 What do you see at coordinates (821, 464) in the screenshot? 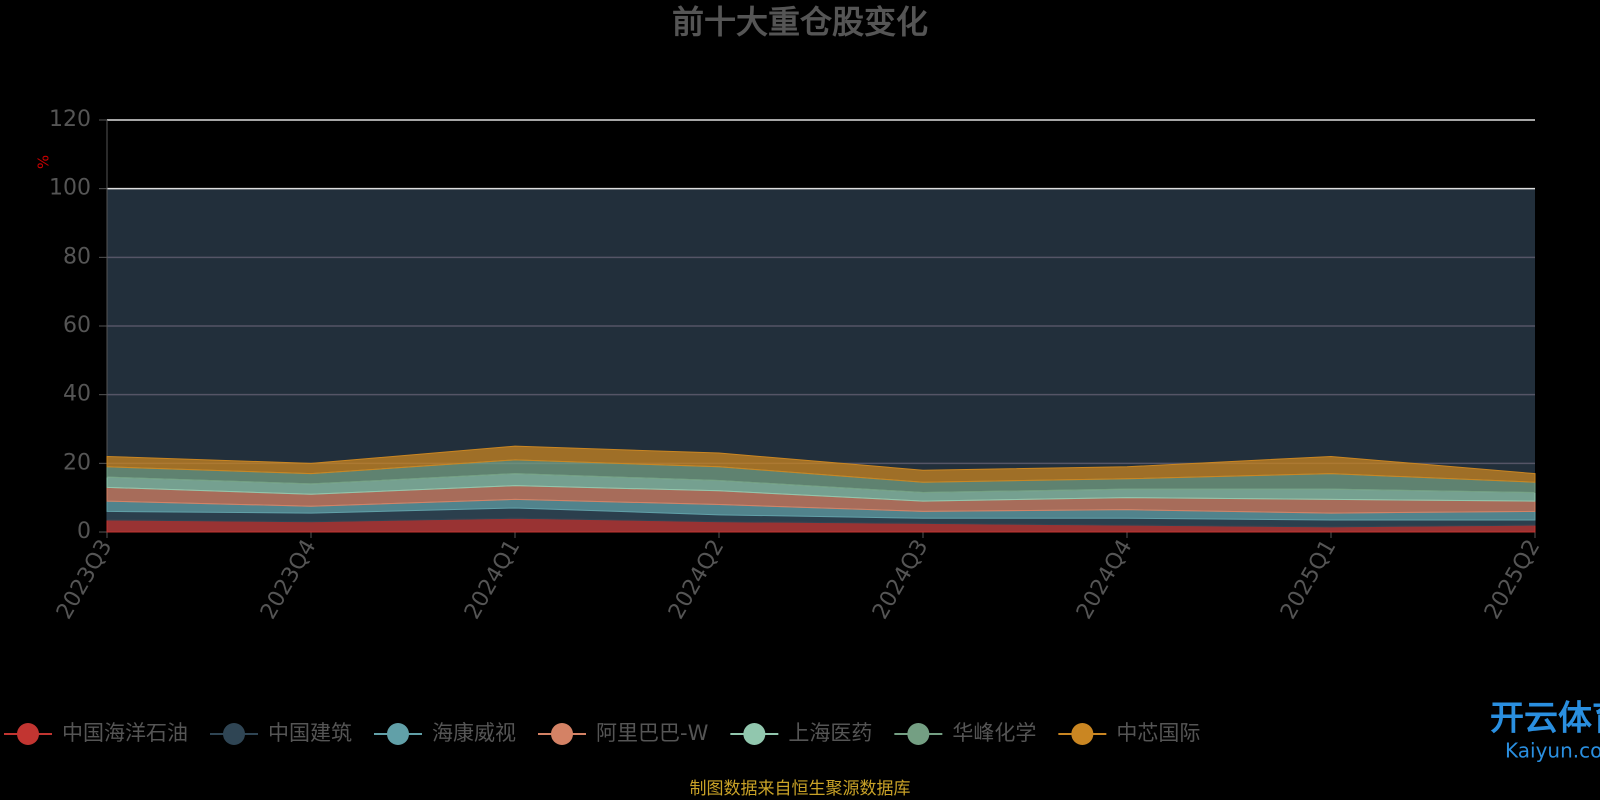
I see `area` at bounding box center [821, 464].